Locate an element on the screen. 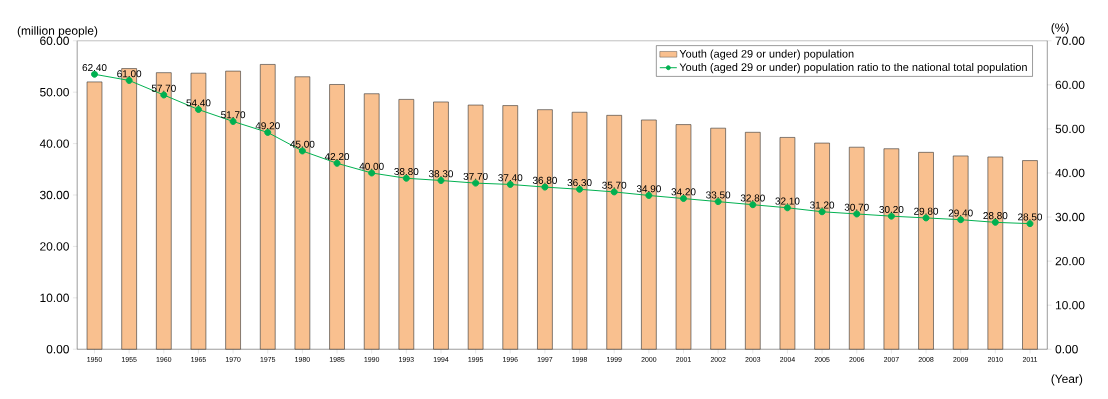 The width and height of the screenshot is (1108, 399). data-label: 33.50 is located at coordinates (718, 195).